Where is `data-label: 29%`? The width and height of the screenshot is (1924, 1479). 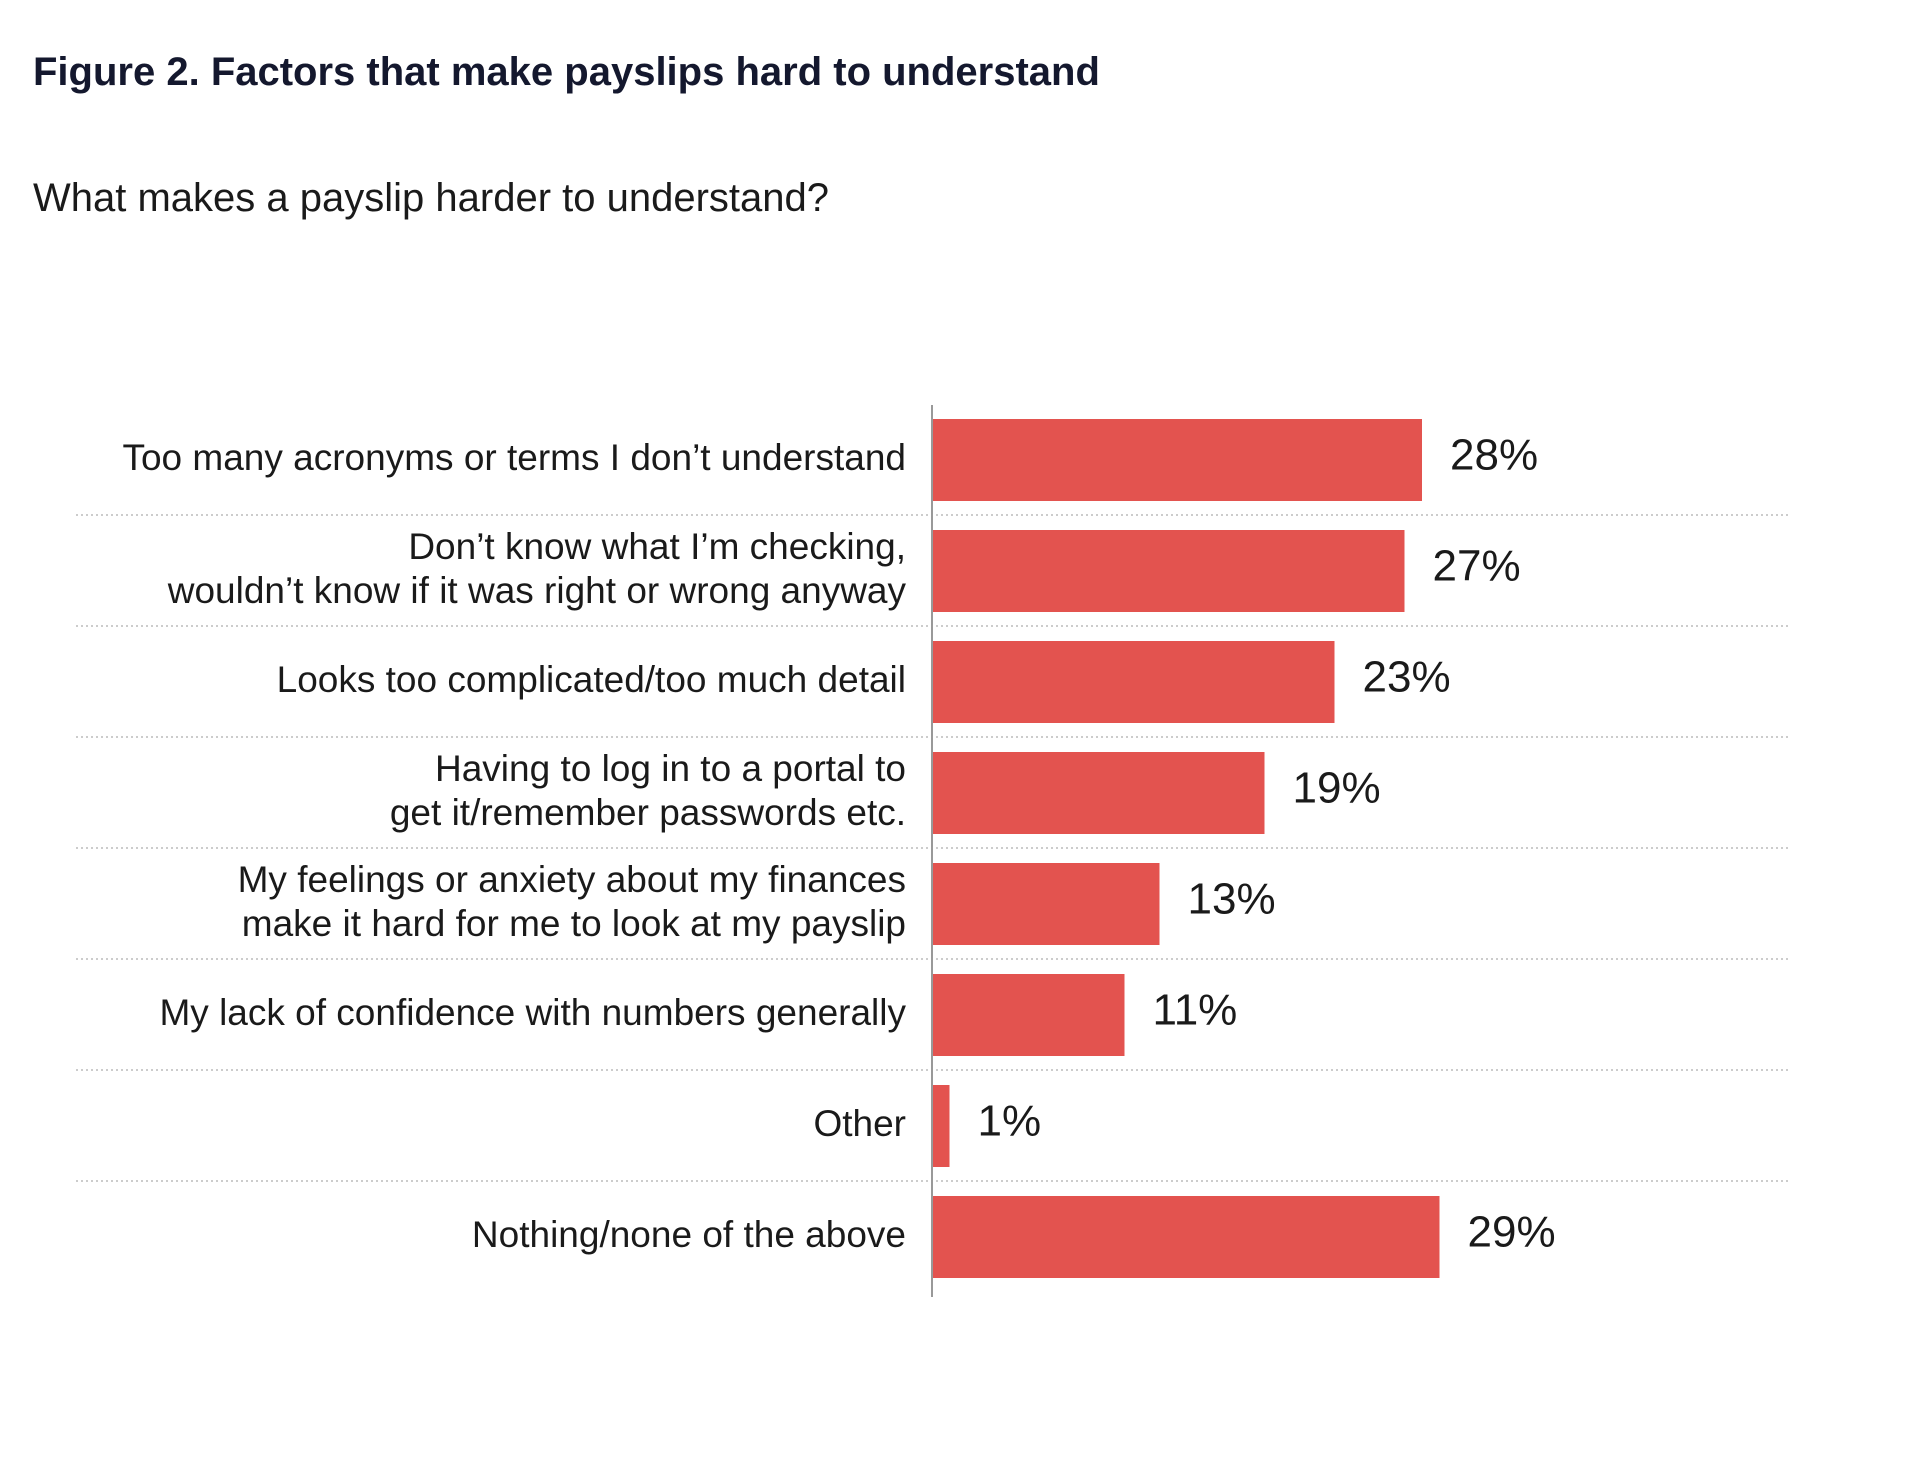 data-label: 29% is located at coordinates (1512, 1232).